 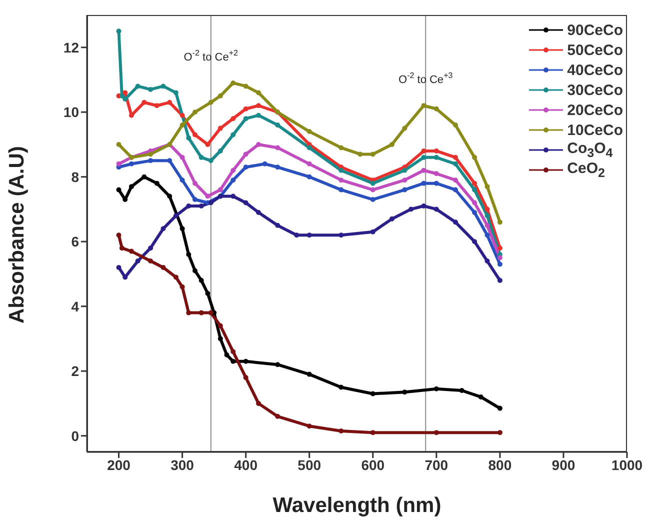 What do you see at coordinates (436, 464) in the screenshot?
I see `x-tick-label: 700` at bounding box center [436, 464].